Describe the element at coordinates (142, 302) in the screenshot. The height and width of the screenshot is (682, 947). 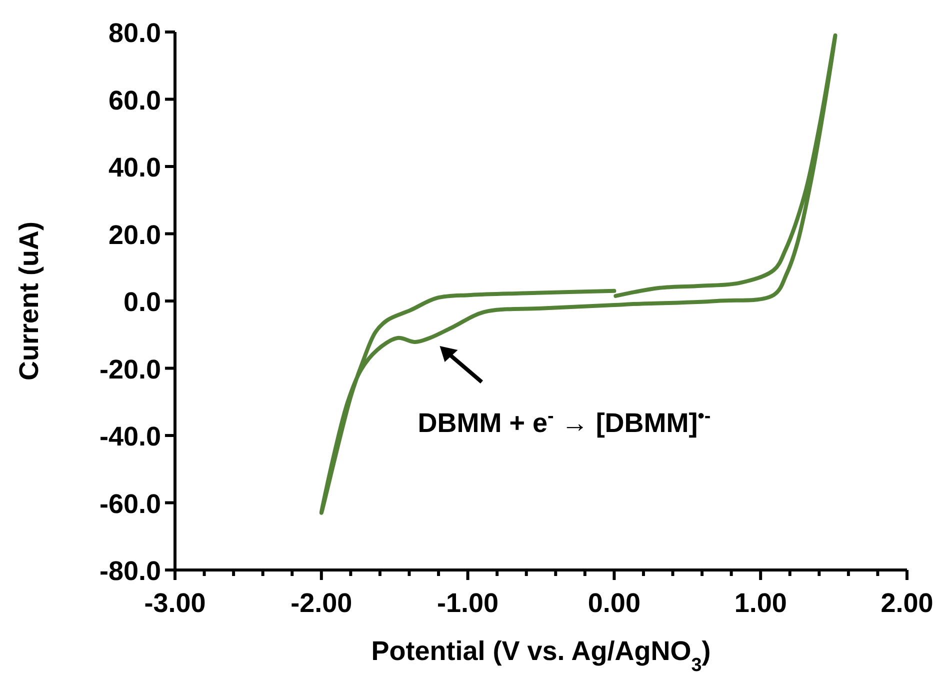
I see `y-tick-label: 0.0` at that location.